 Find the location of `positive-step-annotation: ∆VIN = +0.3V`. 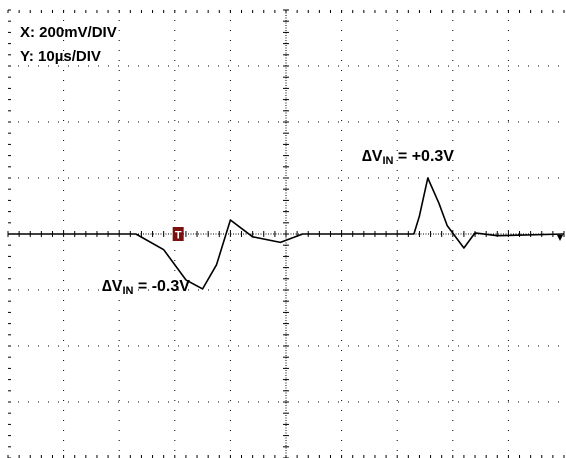

positive-step-annotation: ∆VIN = +0.3V is located at coordinates (408, 157).